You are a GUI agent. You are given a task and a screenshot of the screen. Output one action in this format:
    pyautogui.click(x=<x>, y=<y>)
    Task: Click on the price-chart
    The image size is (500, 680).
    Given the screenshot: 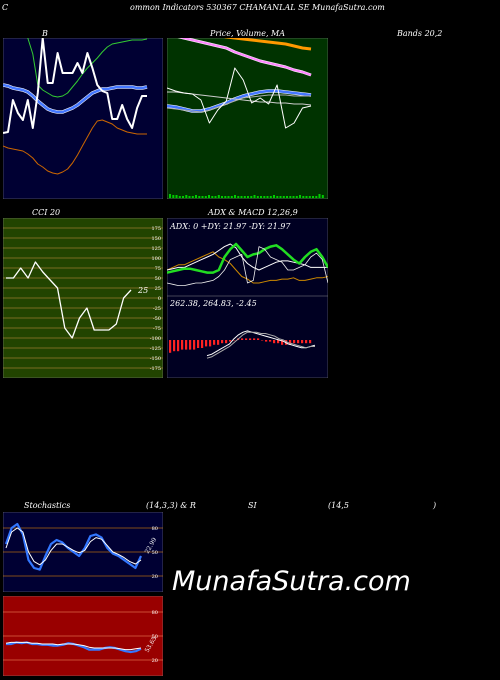 What is the action you would take?
    pyautogui.click(x=247, y=118)
    